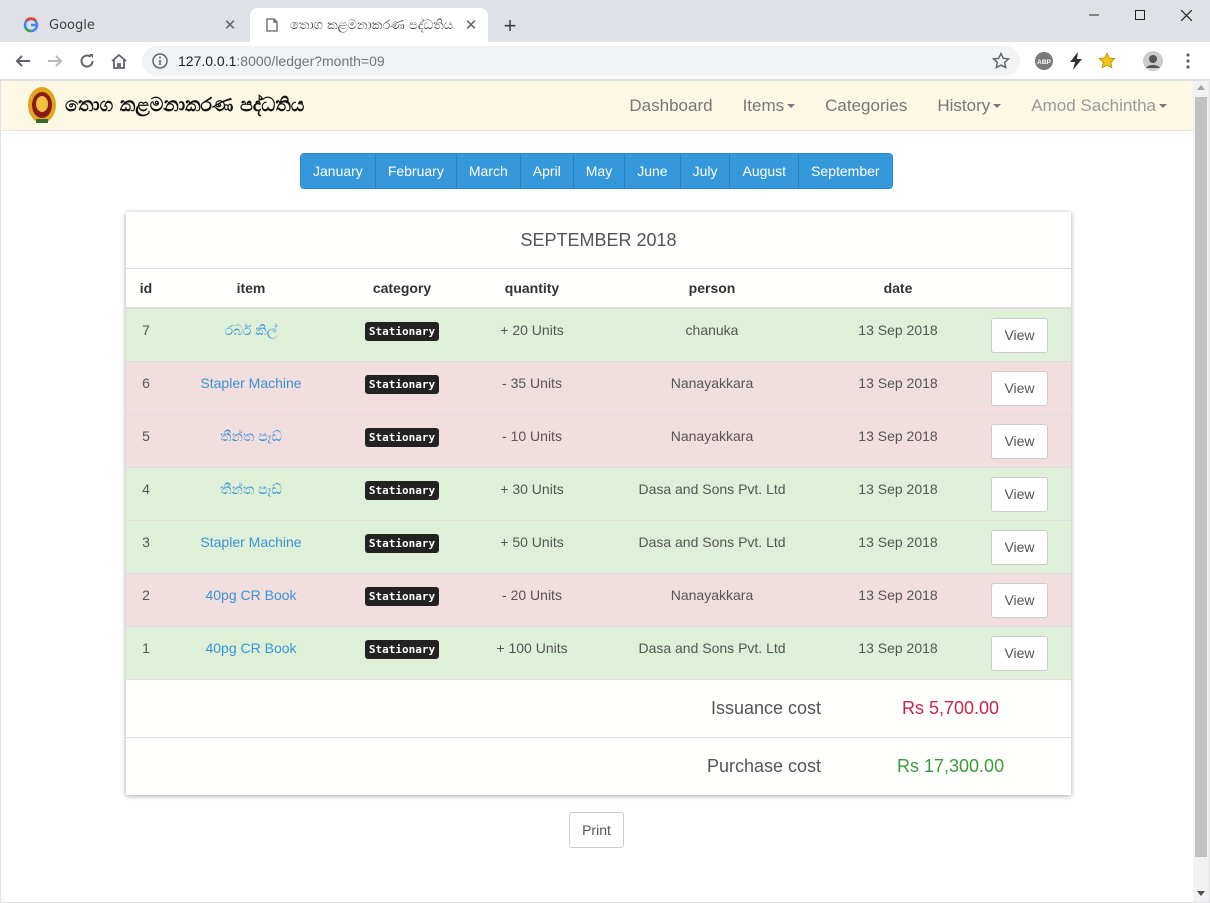 This screenshot has height=903, width=1210. What do you see at coordinates (766, 708) in the screenshot?
I see `issuance-cost-label: Issuance cost` at bounding box center [766, 708].